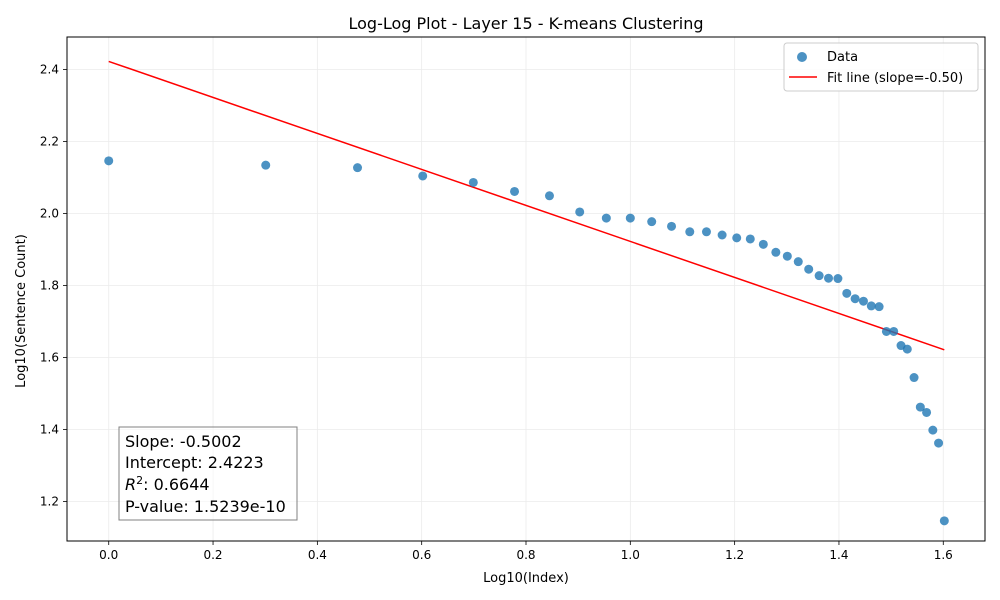  Describe the element at coordinates (194, 462) in the screenshot. I see `stats-intercept: Intercept: 2.4223` at that location.